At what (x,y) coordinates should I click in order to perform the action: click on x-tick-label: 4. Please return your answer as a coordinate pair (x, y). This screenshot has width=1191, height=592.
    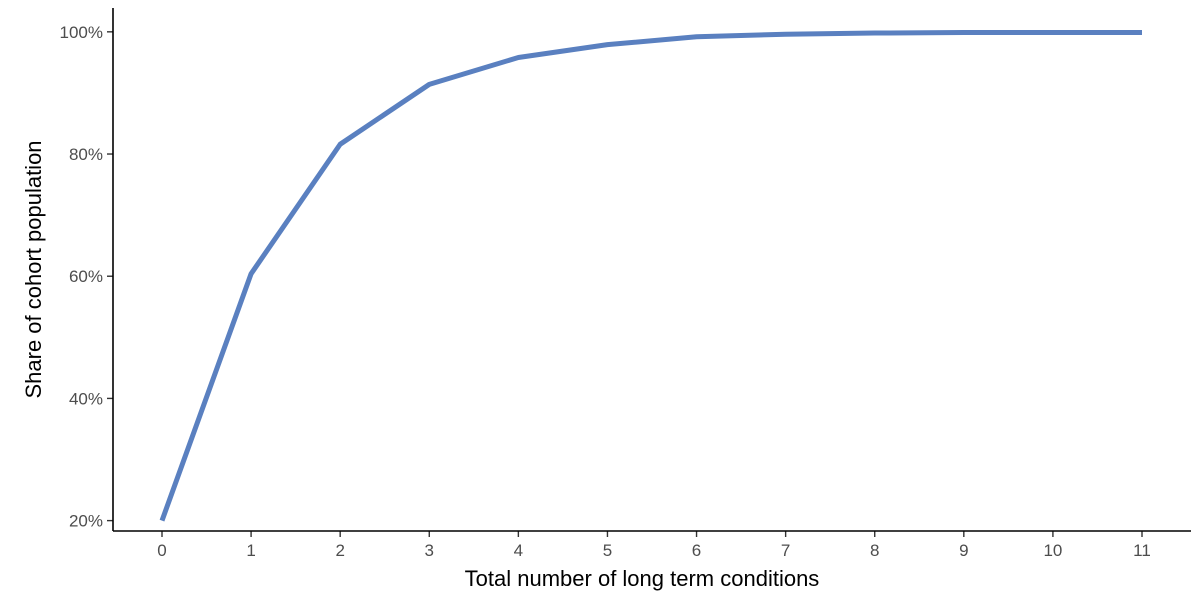
    Looking at the image, I should click on (518, 550).